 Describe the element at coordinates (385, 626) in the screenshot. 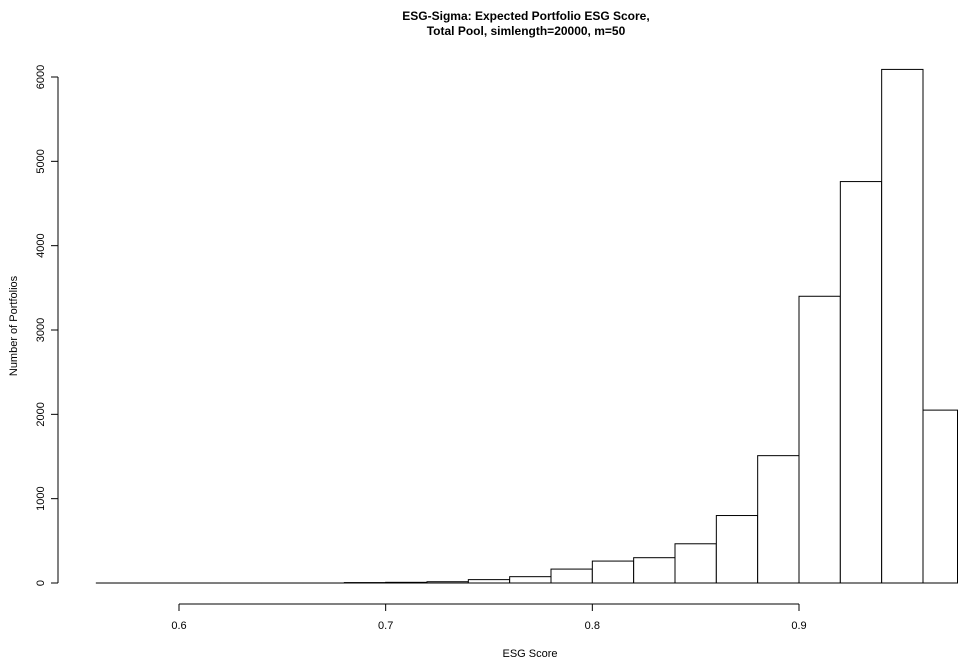

I see `x-tick-label: 0.7` at that location.